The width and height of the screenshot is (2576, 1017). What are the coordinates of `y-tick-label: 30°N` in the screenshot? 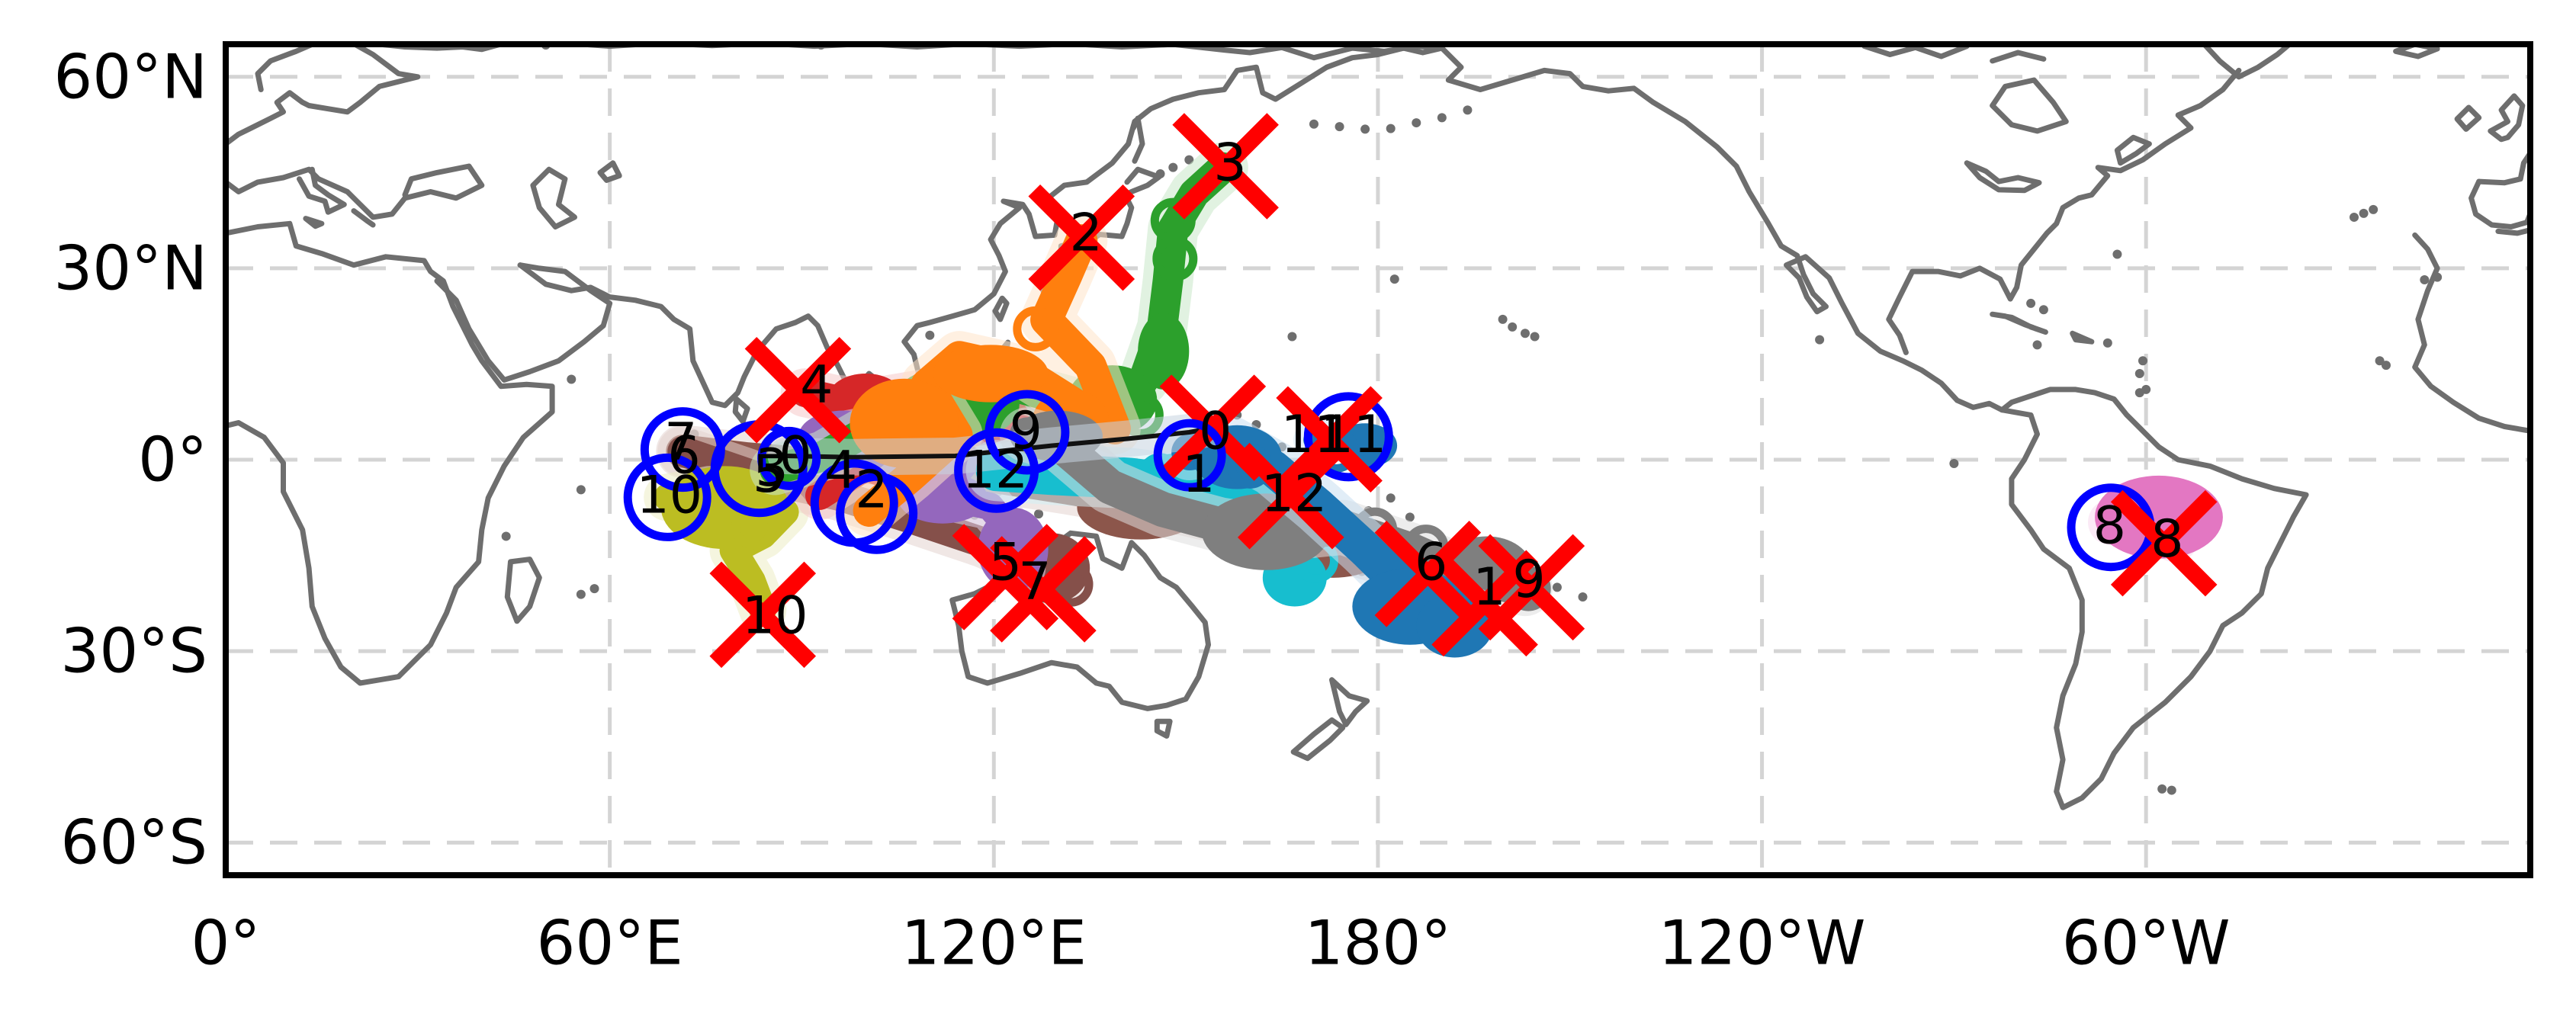 It's located at (130, 268).